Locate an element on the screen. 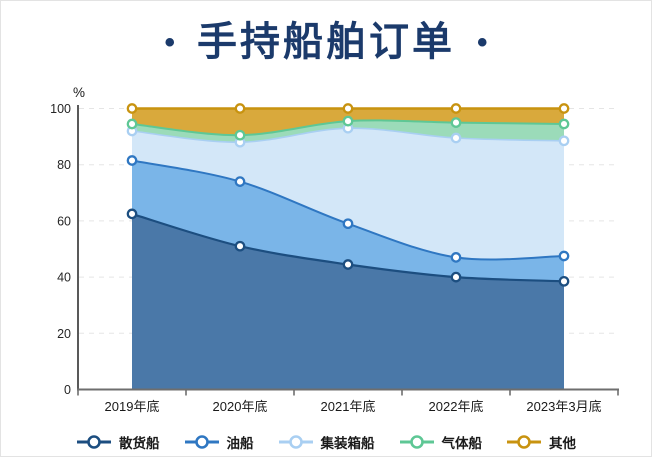 Image resolution: width=652 pixels, height=457 pixels. legend-label: 散货船 is located at coordinates (139, 443).